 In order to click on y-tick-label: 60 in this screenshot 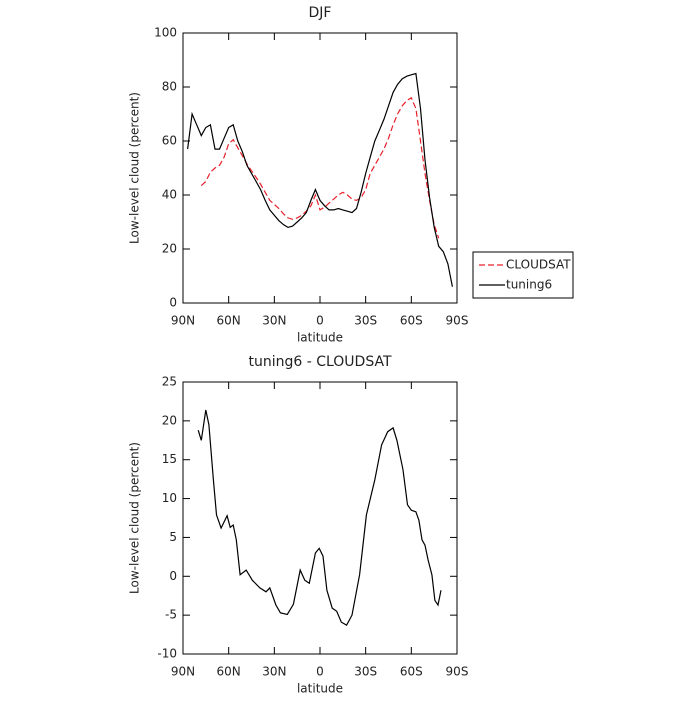, I will do `click(169, 141)`.